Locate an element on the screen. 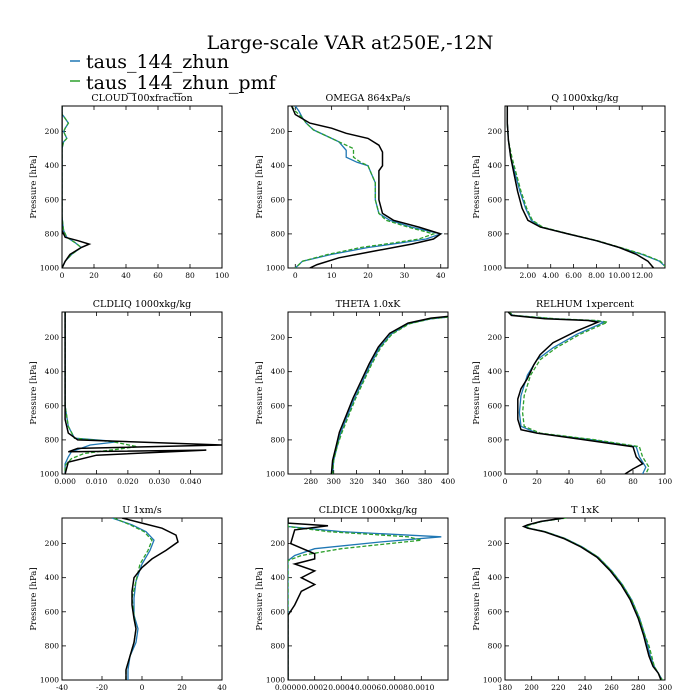 This screenshot has width=700, height=700. panel-title: OMEGA 864xPa/s is located at coordinates (367, 98).